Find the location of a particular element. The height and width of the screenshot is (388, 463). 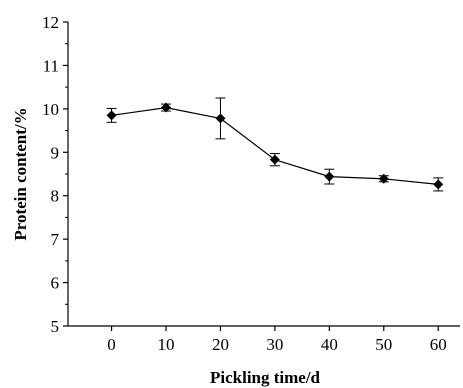

y-tick-label: 7 is located at coordinates (55, 239).